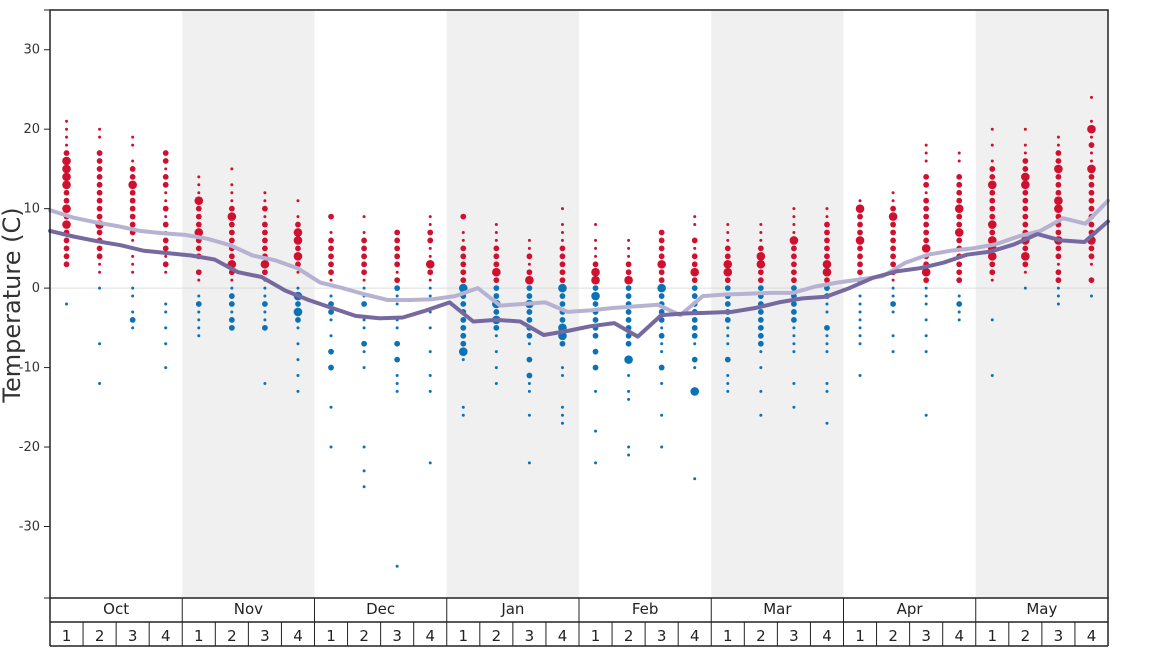  What do you see at coordinates (67, 636) in the screenshot?
I see `week-label: 1` at bounding box center [67, 636].